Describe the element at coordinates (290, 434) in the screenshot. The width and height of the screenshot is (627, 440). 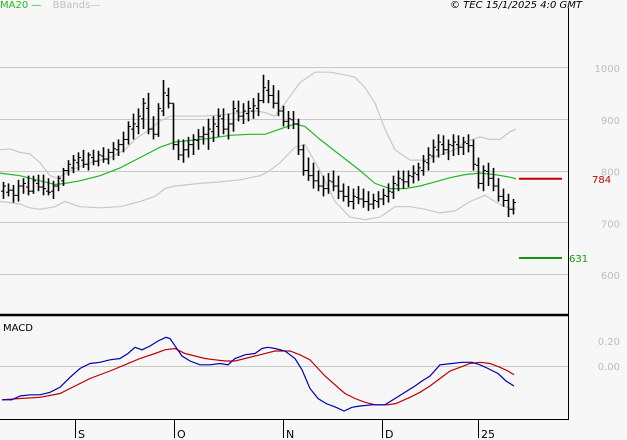
I see `x-tick-label: N` at that location.